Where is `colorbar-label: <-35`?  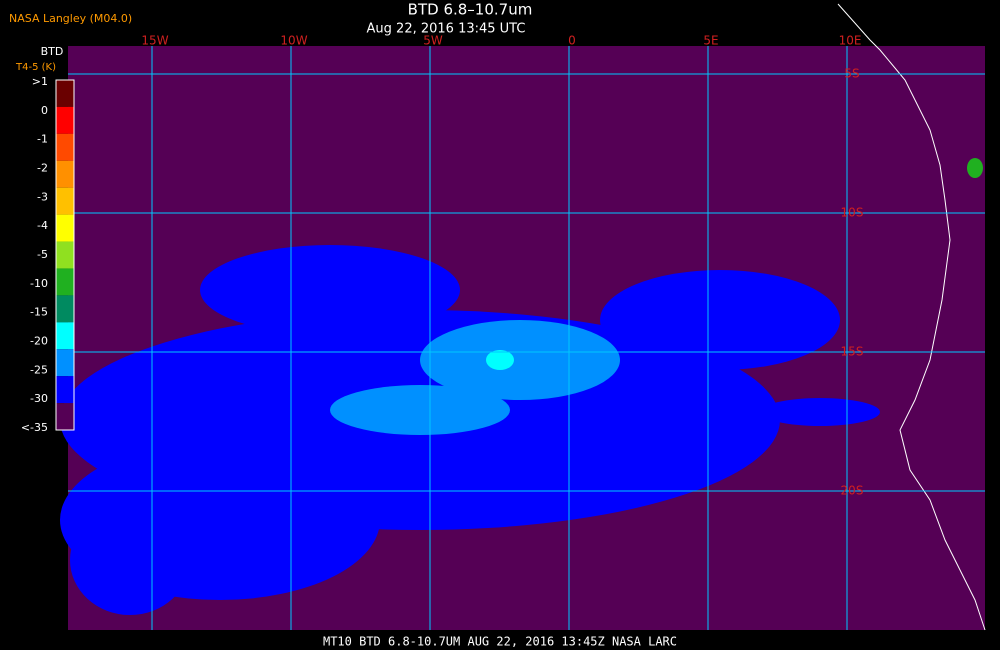 colorbar-label: <-35 is located at coordinates (34, 427).